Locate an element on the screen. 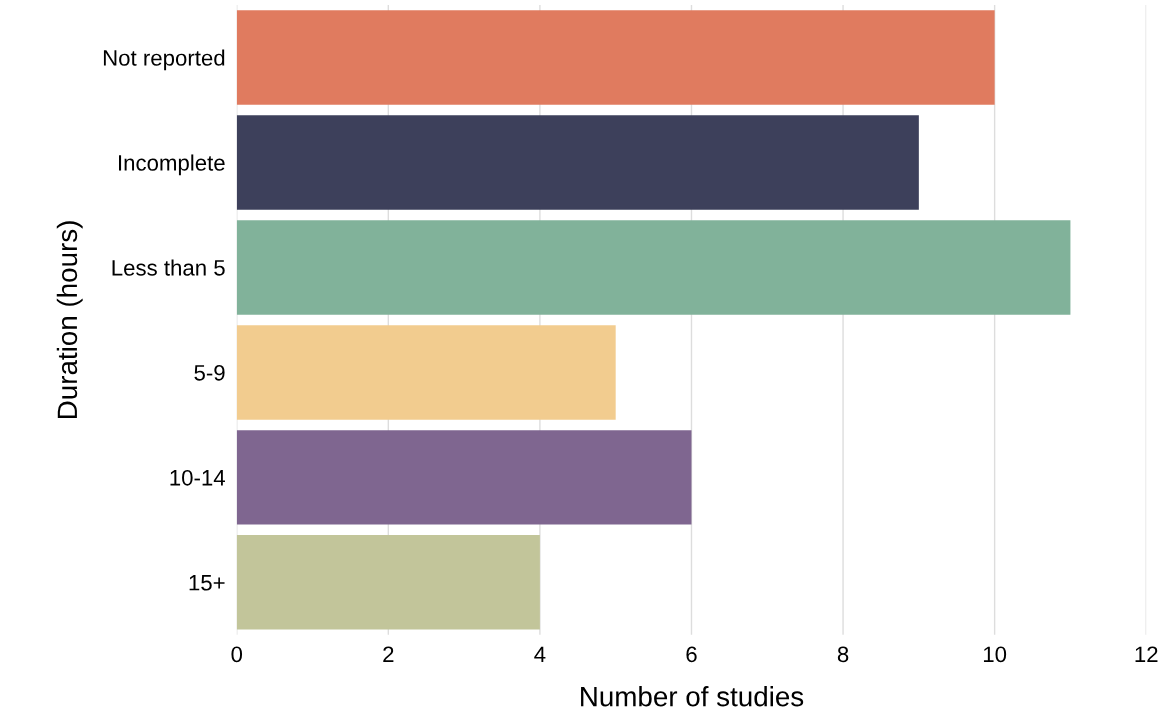 The width and height of the screenshot is (1172, 723). x-tick-label: 8 is located at coordinates (843, 654).